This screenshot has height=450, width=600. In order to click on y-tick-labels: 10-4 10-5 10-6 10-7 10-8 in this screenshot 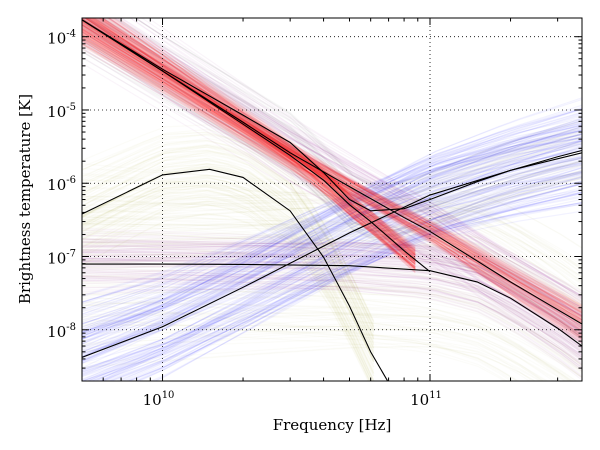, I will do `click(61, 185)`.